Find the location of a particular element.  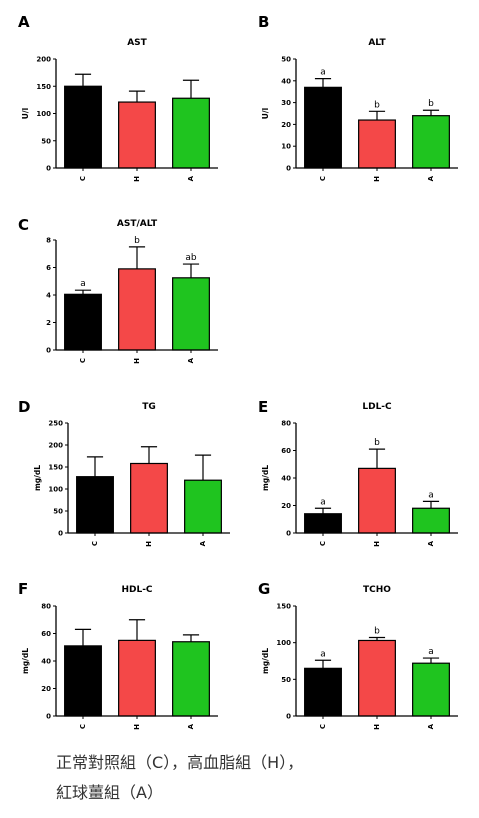

panel-b-letter: B is located at coordinates (263, 22).